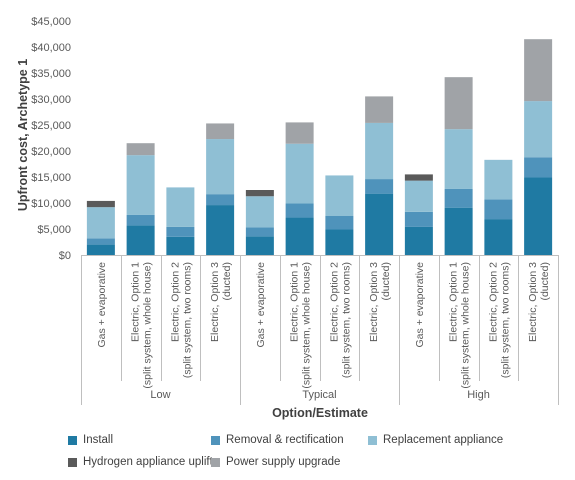  I want to click on legend-item: Hydrogen appliance uplift, so click(140, 462).